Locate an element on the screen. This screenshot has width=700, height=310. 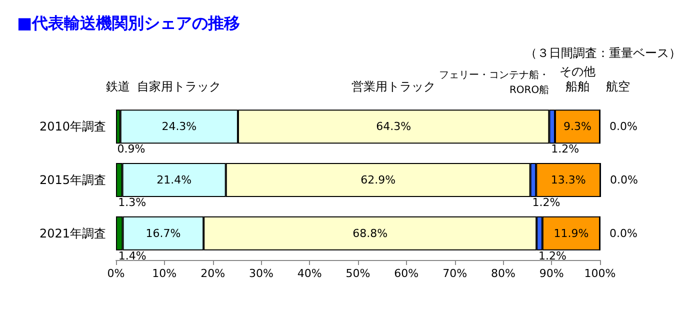
data-label: 16.7% is located at coordinates (163, 233).